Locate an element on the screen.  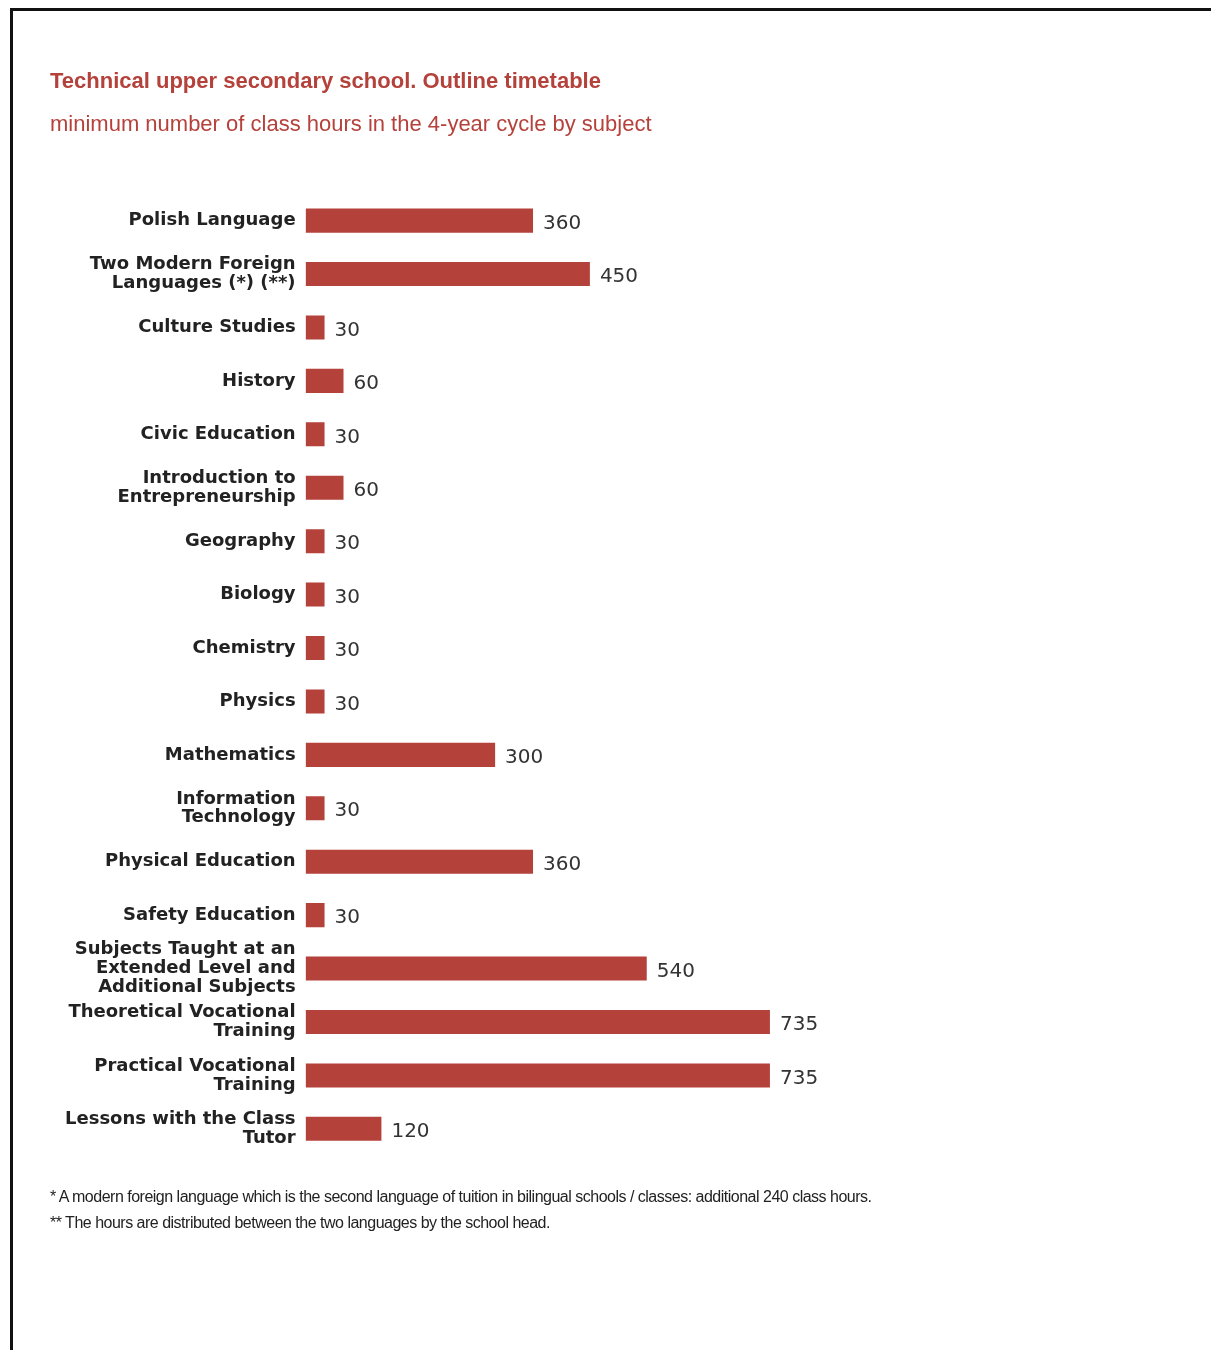
y-tick-label: Two Modern Foreign Languages (*) (**) is located at coordinates (192, 272).